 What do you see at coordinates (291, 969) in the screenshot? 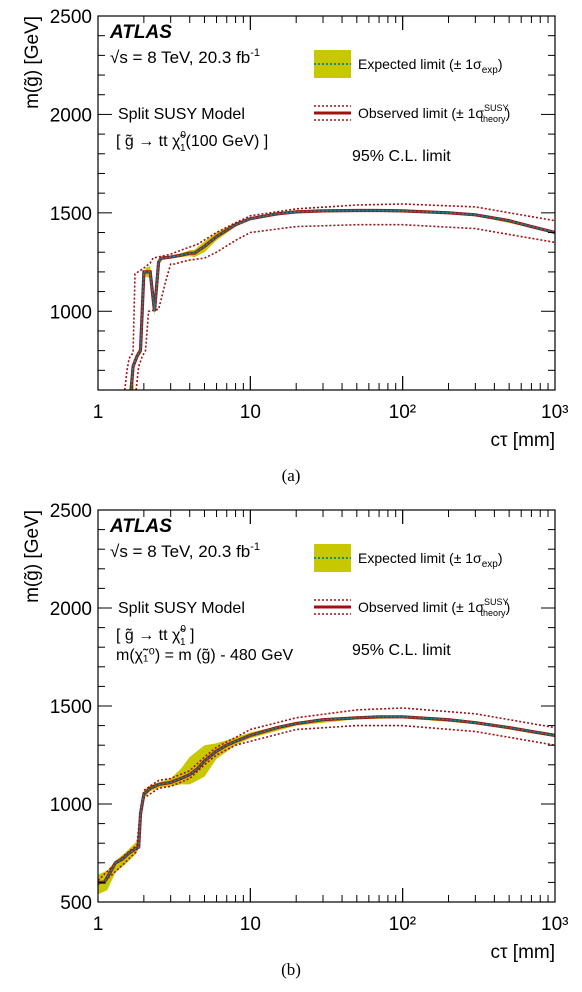
I see `caption-panel-b: (b)` at bounding box center [291, 969].